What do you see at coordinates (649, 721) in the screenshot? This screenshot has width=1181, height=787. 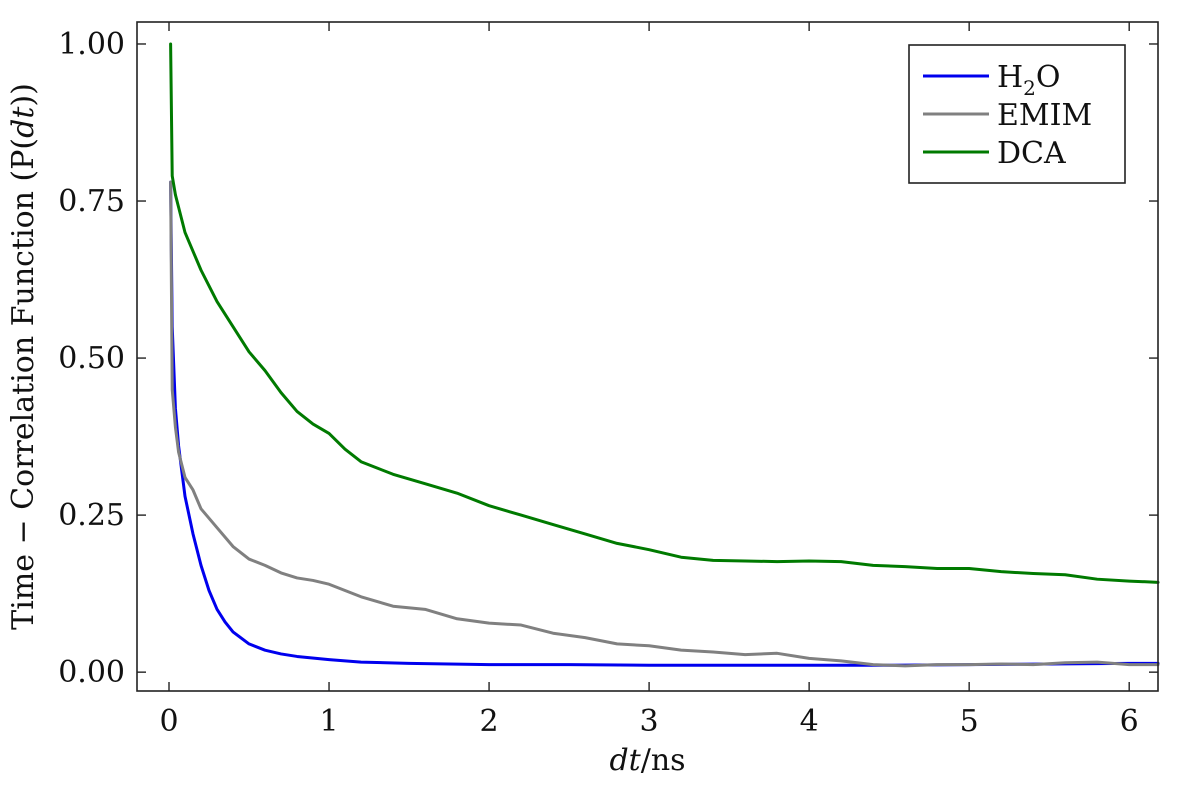 I see `x-tick-label: 3` at bounding box center [649, 721].